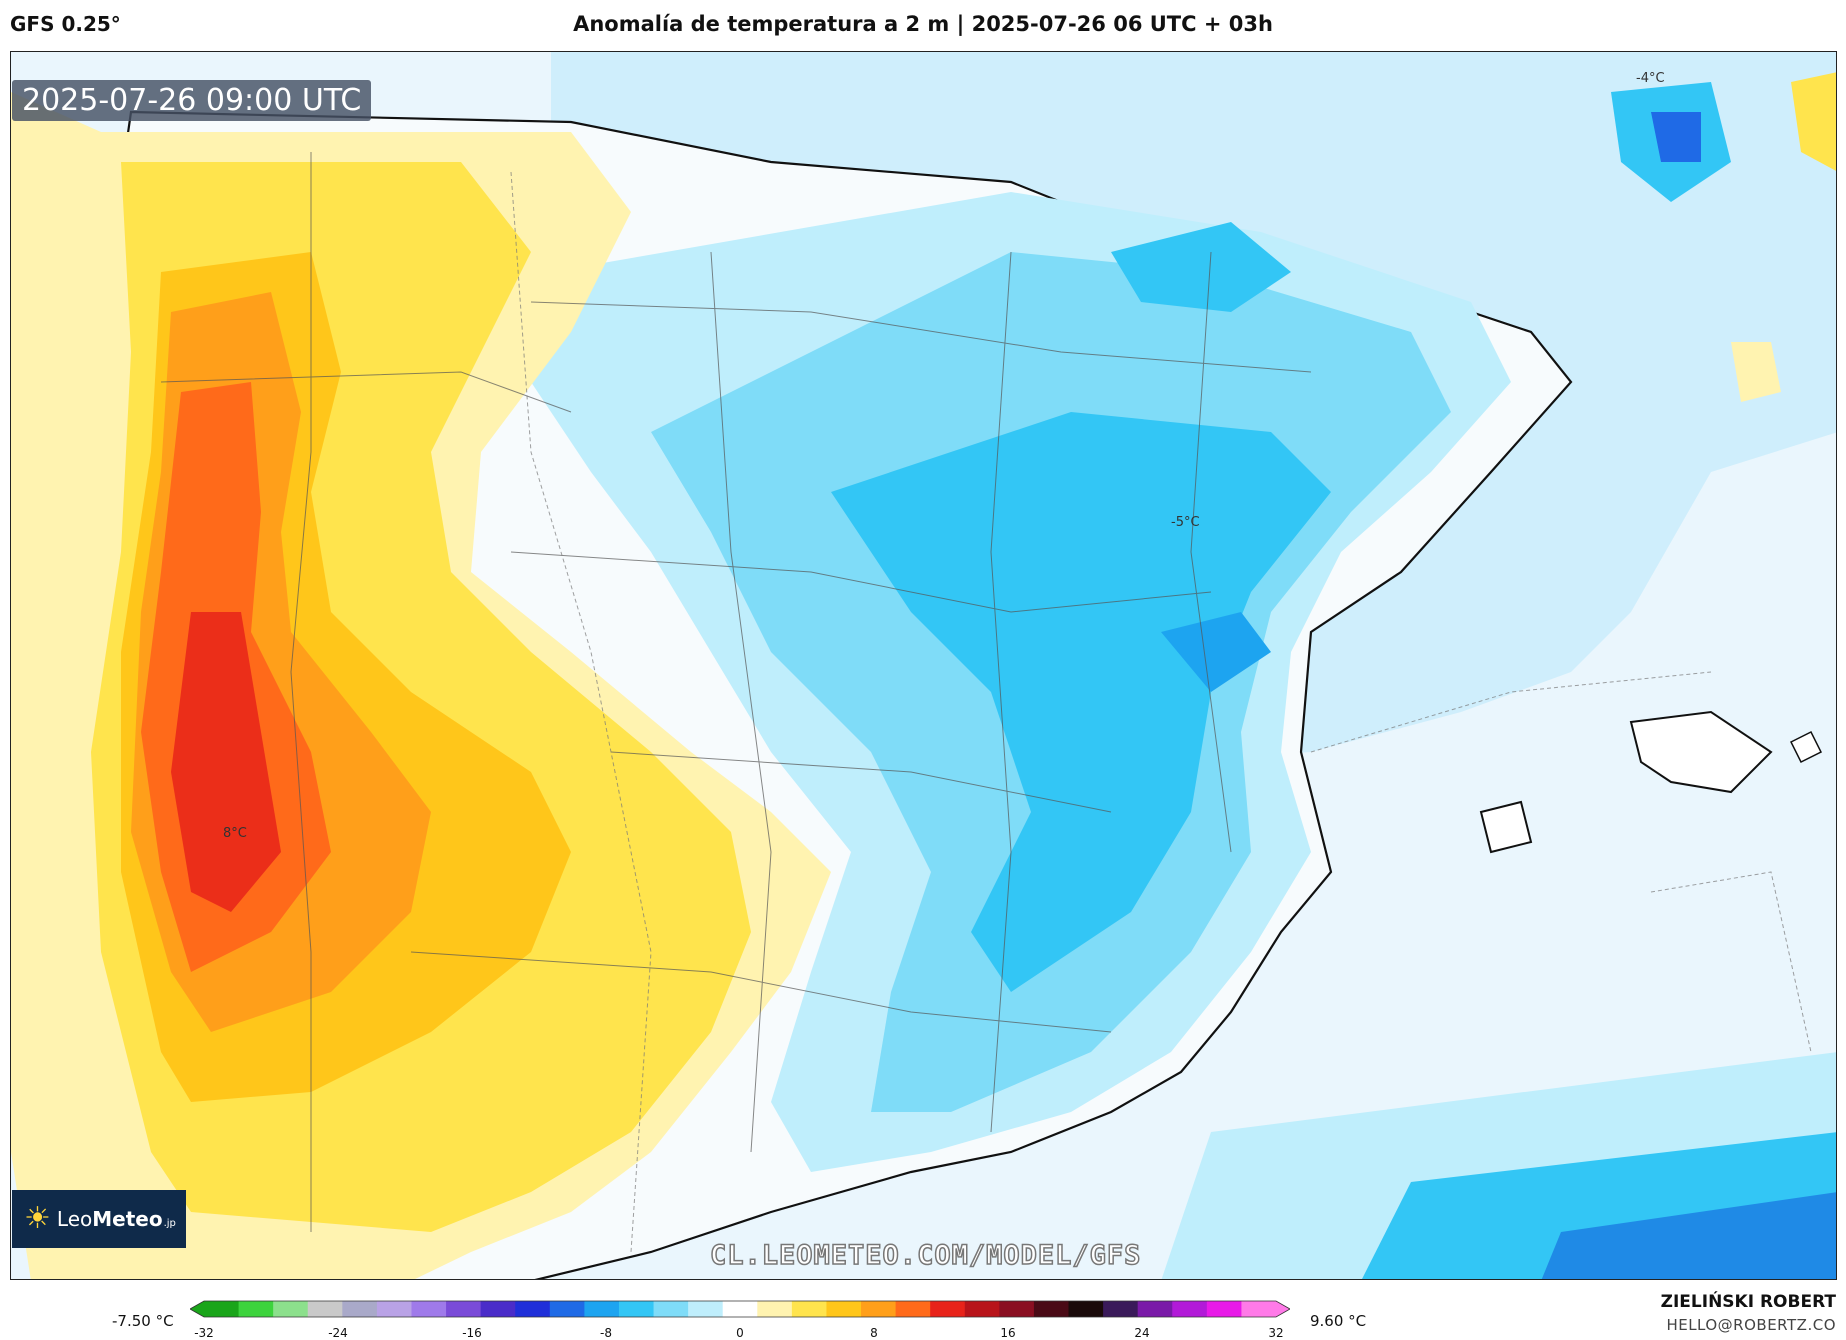  I want to click on label-portugal: 8°C, so click(235, 833).